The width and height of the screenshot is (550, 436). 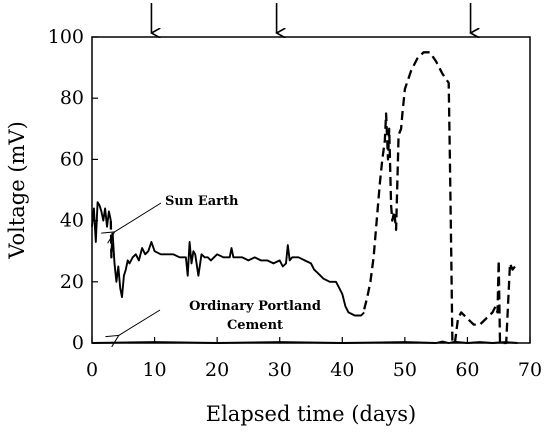 What do you see at coordinates (154, 370) in the screenshot?
I see `x-tick-label: 10` at bounding box center [154, 370].